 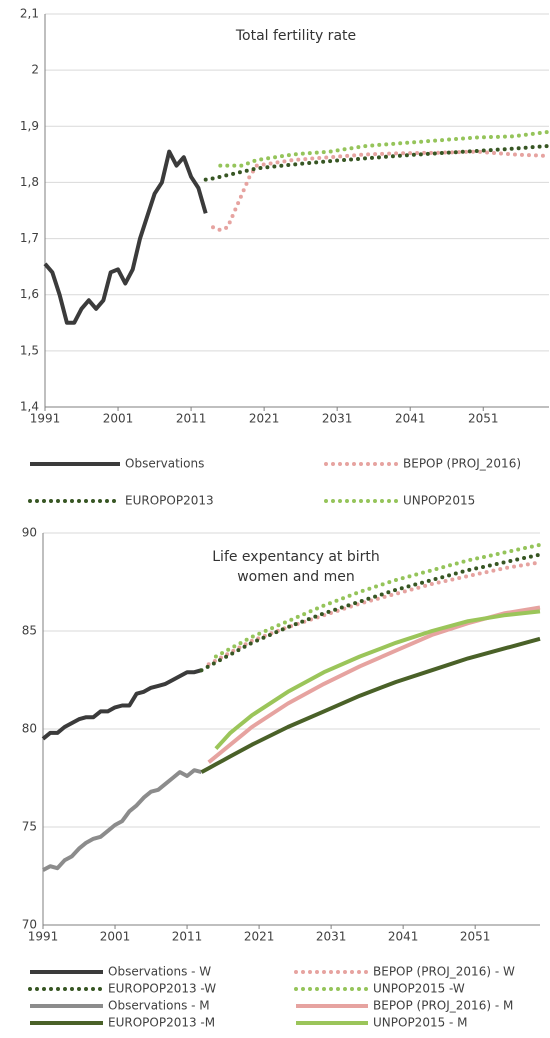 I want to click on legend-label: EUROPOP2013 -W, so click(x=162, y=989).